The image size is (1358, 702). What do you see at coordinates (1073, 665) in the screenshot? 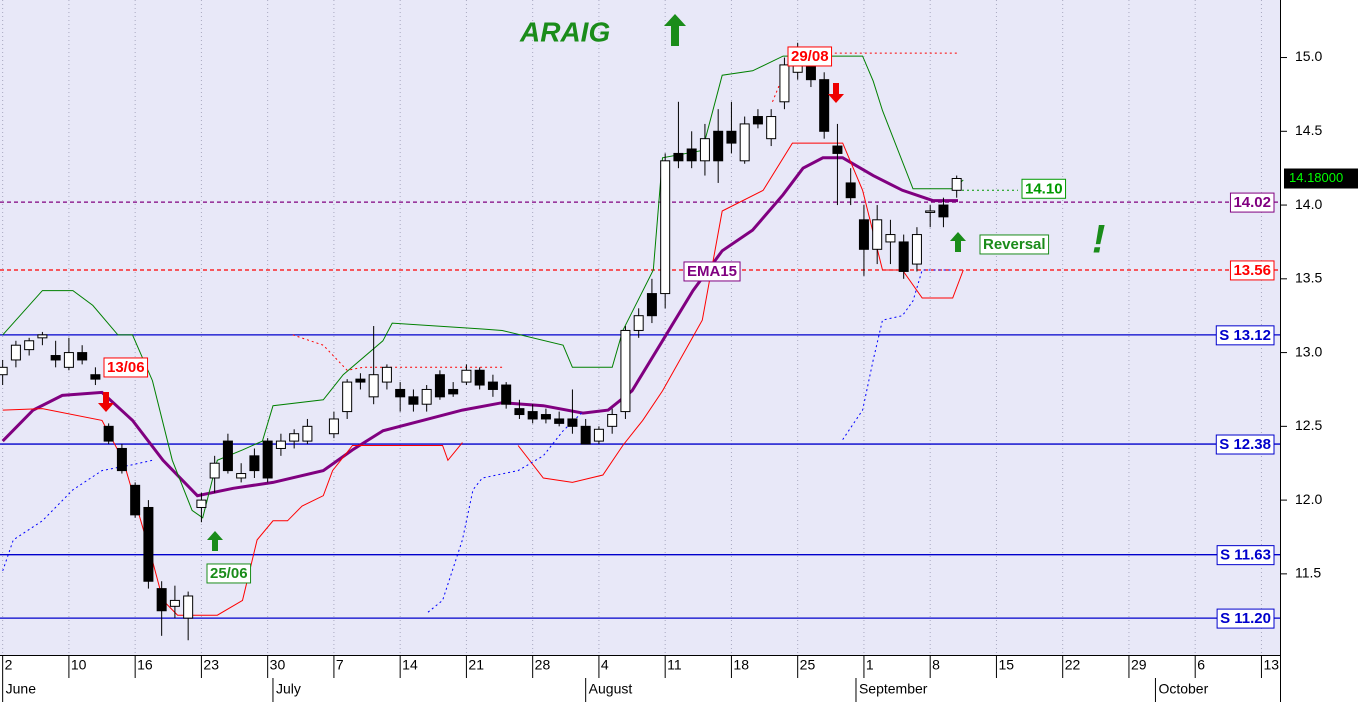
I see `x-tick-label: 22` at bounding box center [1073, 665].